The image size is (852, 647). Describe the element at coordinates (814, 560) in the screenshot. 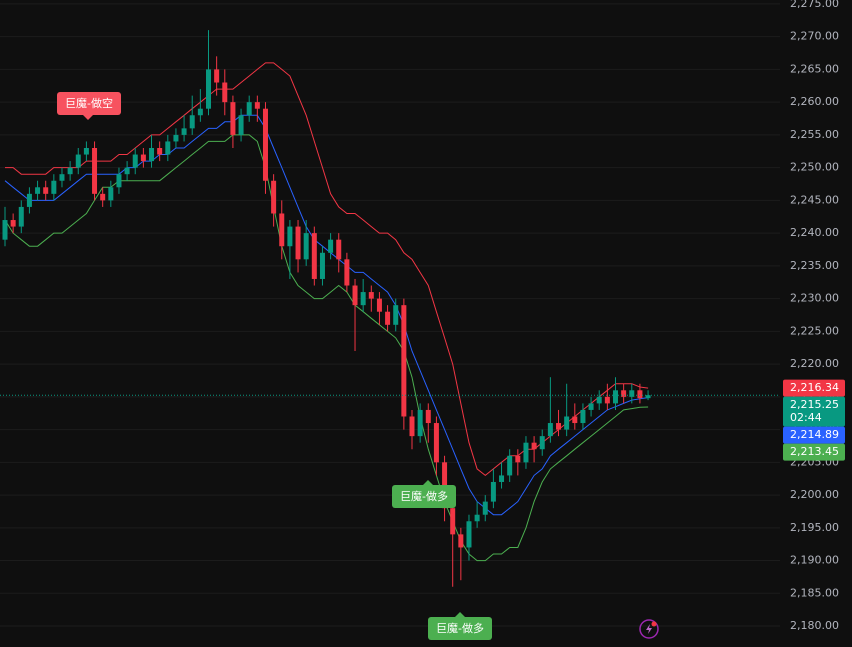

I see `y-tick-label: 2,190.00` at that location.